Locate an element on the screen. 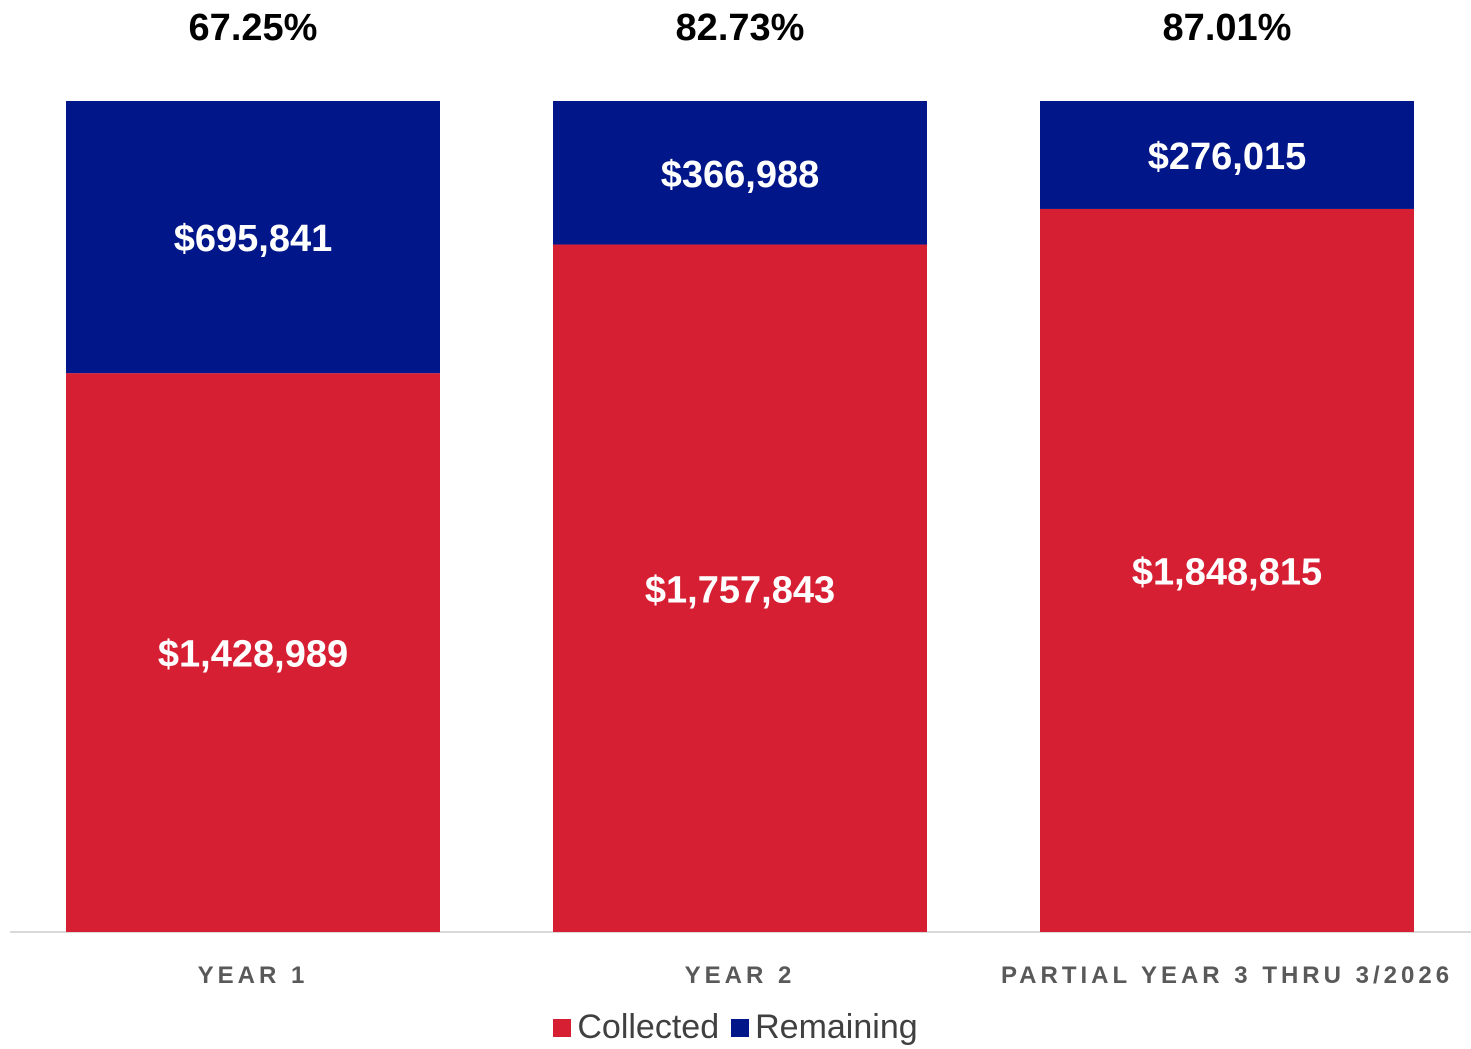 This screenshot has height=1049, width=1471. data-label-remaining-3: $276,015 is located at coordinates (1227, 157).